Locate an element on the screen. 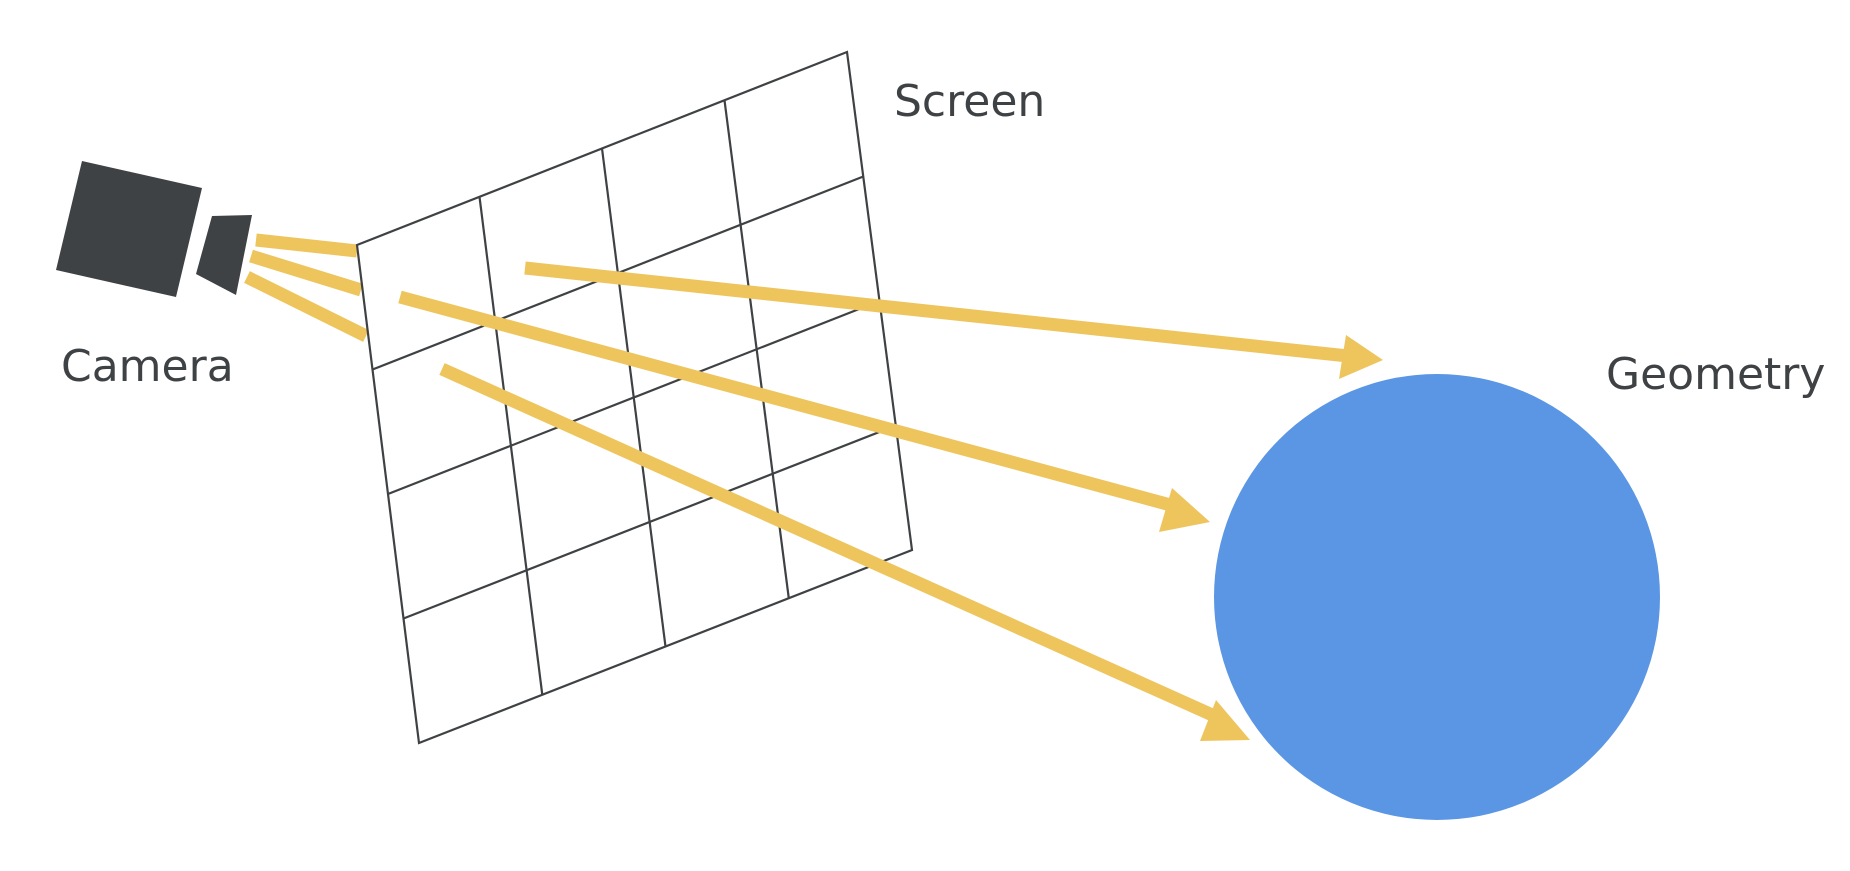 The image size is (1850, 871). short-ray-middle is located at coordinates (306, 273).